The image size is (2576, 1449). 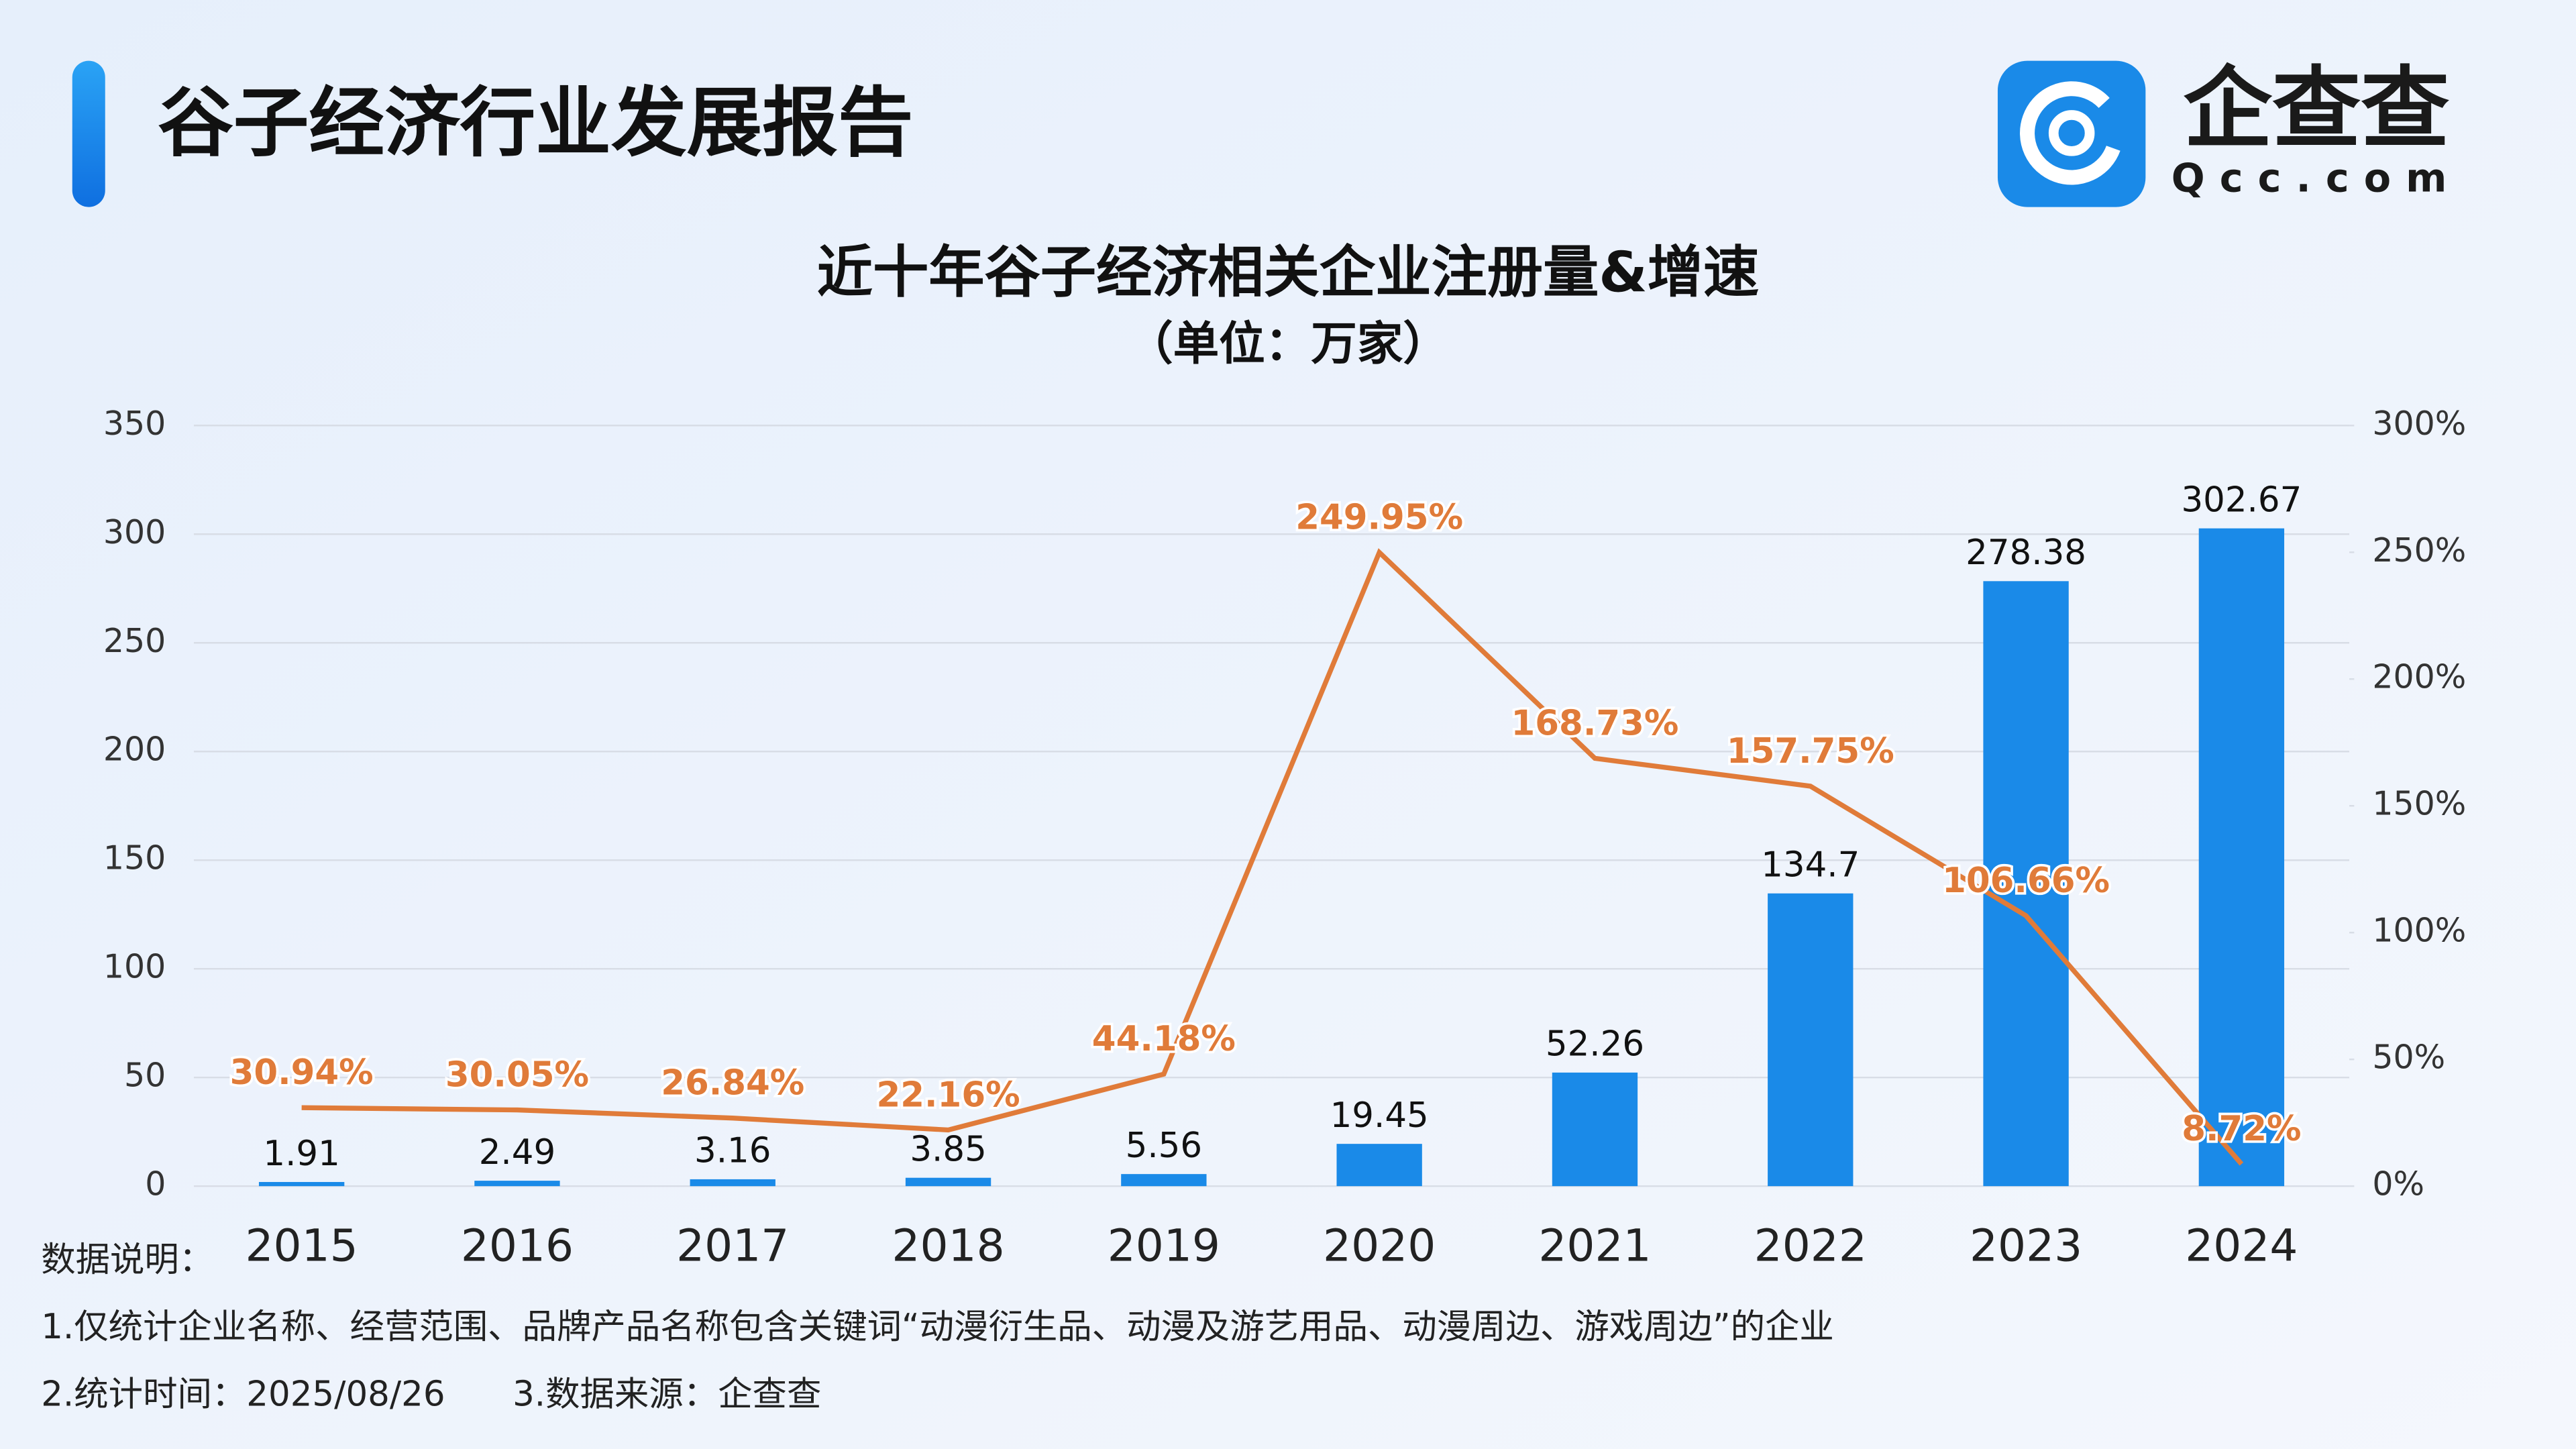 I want to click on line-value-label: 26.84%, so click(x=732, y=1083).